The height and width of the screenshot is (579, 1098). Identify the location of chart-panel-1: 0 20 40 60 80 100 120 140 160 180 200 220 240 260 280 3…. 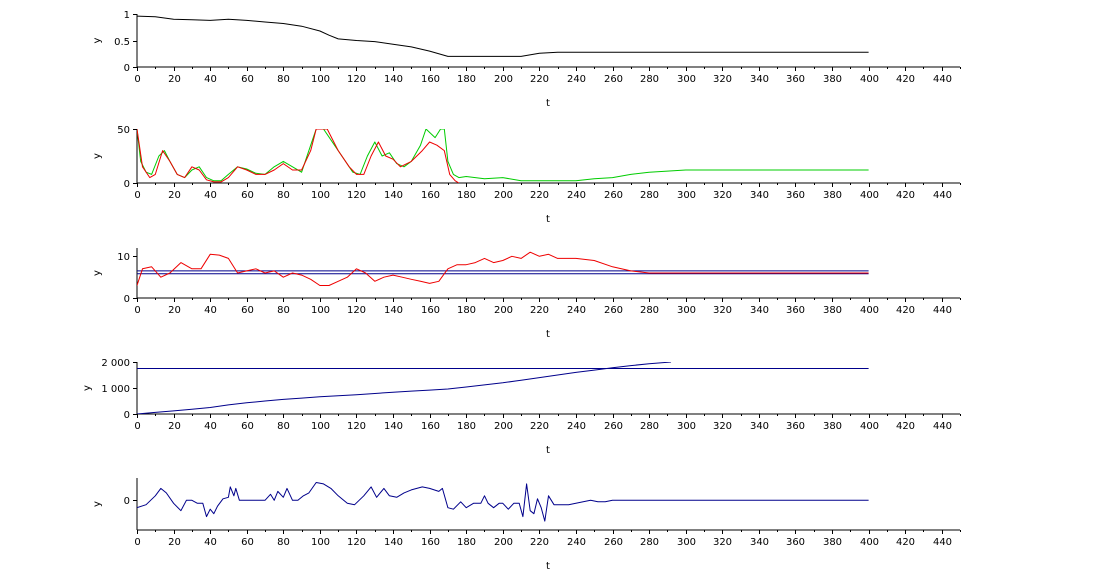
(526, 59).